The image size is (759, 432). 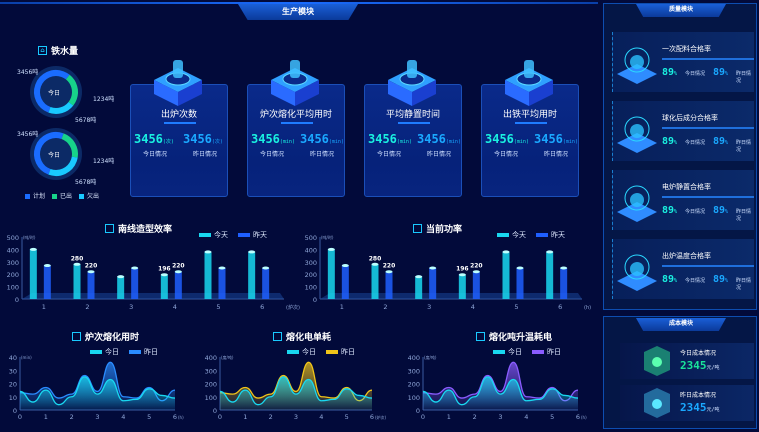 What do you see at coordinates (683, 200) in the screenshot?
I see `quality-card: 电炉静置合格率 89% 今日情况 89% 昨日情况` at bounding box center [683, 200].